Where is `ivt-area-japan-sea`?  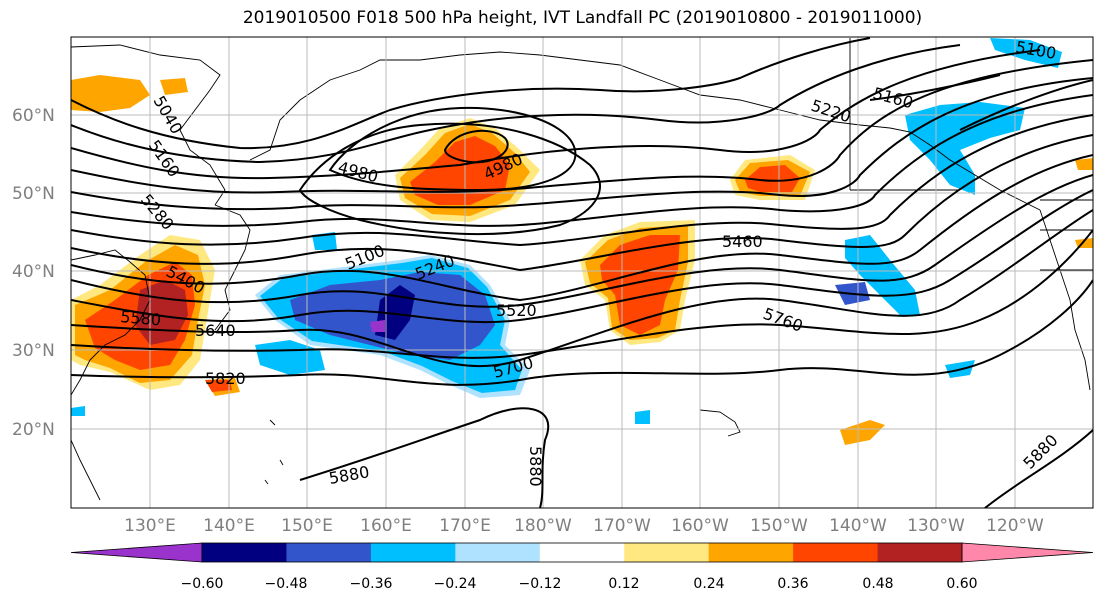
ivt-area-japan-sea is located at coordinates (110, 93).